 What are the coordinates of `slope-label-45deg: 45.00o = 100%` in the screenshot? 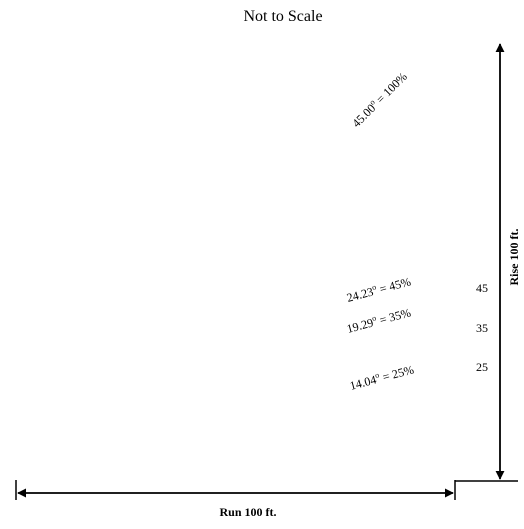 It's located at (379, 99).